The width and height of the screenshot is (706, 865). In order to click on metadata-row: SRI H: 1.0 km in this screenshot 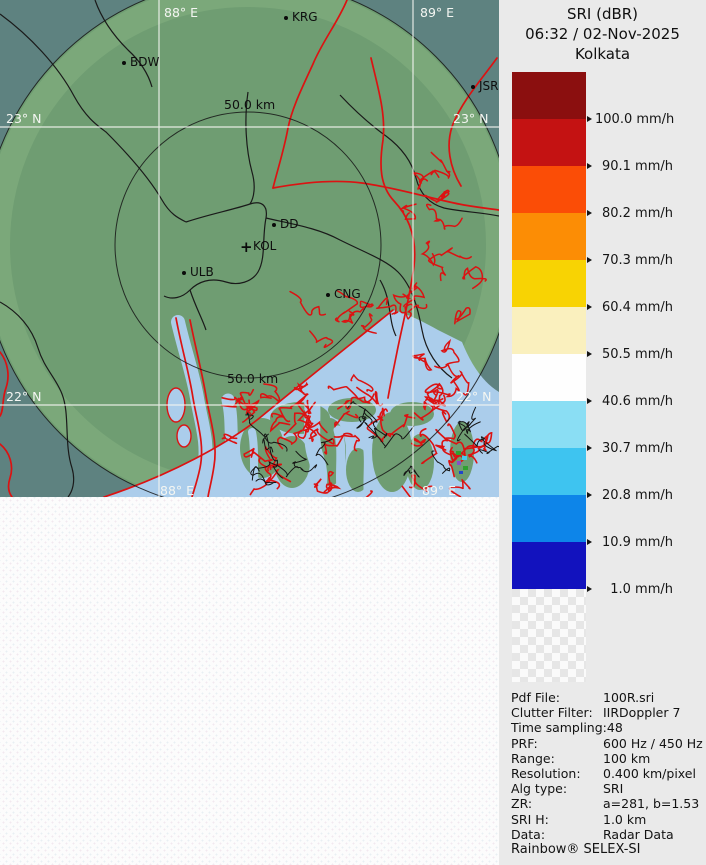, I will do `click(607, 819)`.